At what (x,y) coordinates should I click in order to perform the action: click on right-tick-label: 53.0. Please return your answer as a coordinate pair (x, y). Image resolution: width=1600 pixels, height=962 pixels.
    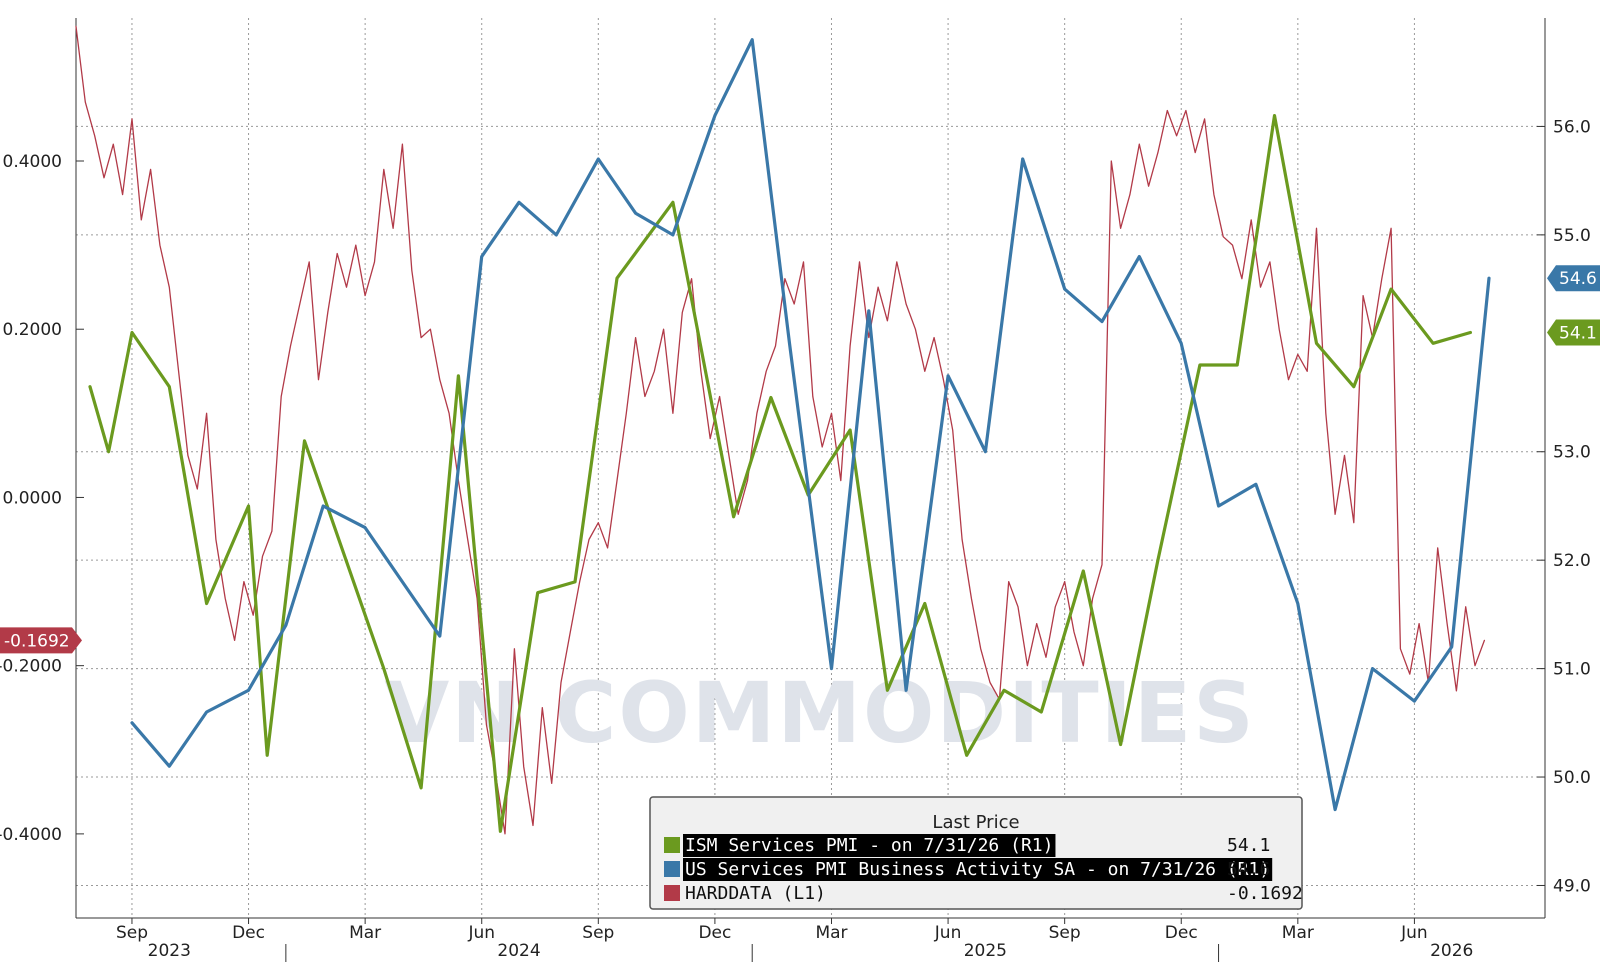
    Looking at the image, I should click on (1572, 453).